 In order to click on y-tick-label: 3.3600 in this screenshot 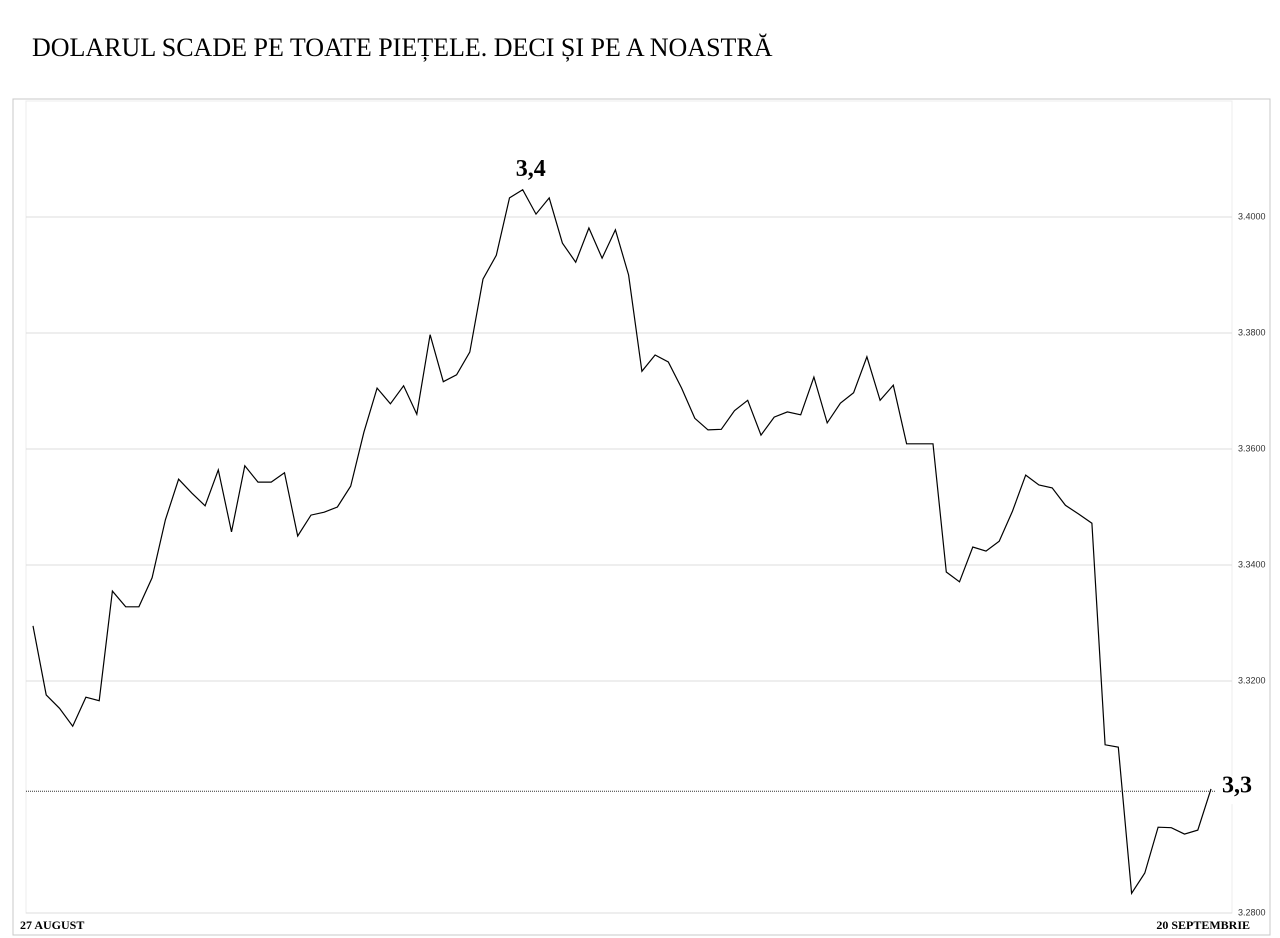, I will do `click(1252, 448)`.